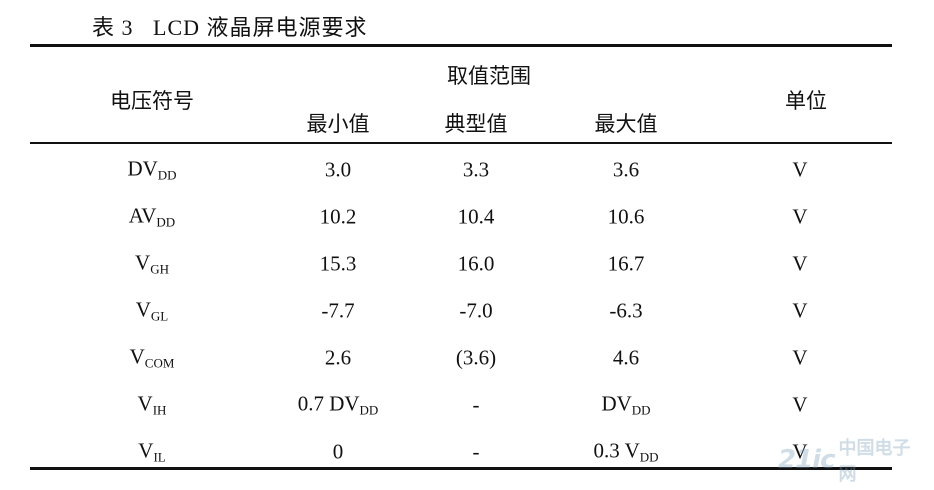 The width and height of the screenshot is (934, 490). I want to click on cell-min: -7.7, so click(337, 311).